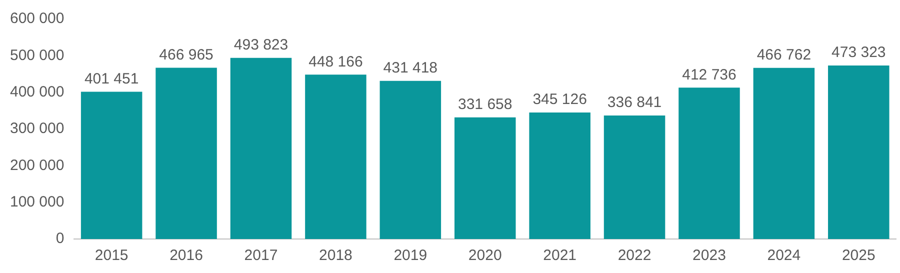  What do you see at coordinates (186, 255) in the screenshot?
I see `x-tick-label: 2016` at bounding box center [186, 255].